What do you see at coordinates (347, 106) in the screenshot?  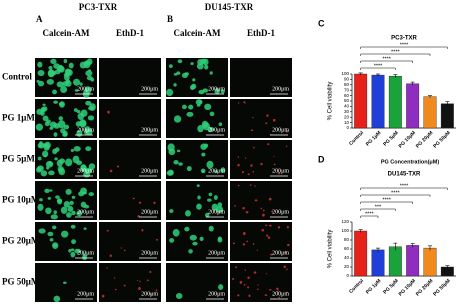 I see `y-tick-label: 40` at bounding box center [347, 106].